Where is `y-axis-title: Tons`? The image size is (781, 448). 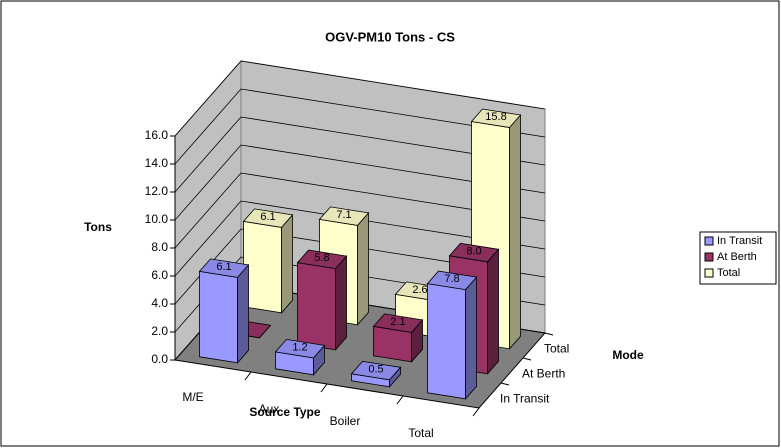
y-axis-title: Tons is located at coordinates (98, 227).